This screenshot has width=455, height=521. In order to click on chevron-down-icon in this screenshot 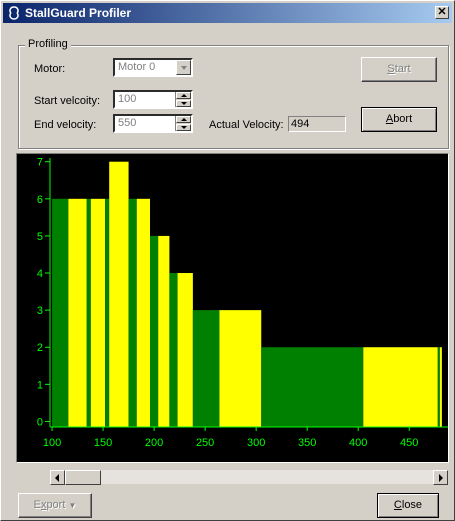, I will do `click(183, 67)`.